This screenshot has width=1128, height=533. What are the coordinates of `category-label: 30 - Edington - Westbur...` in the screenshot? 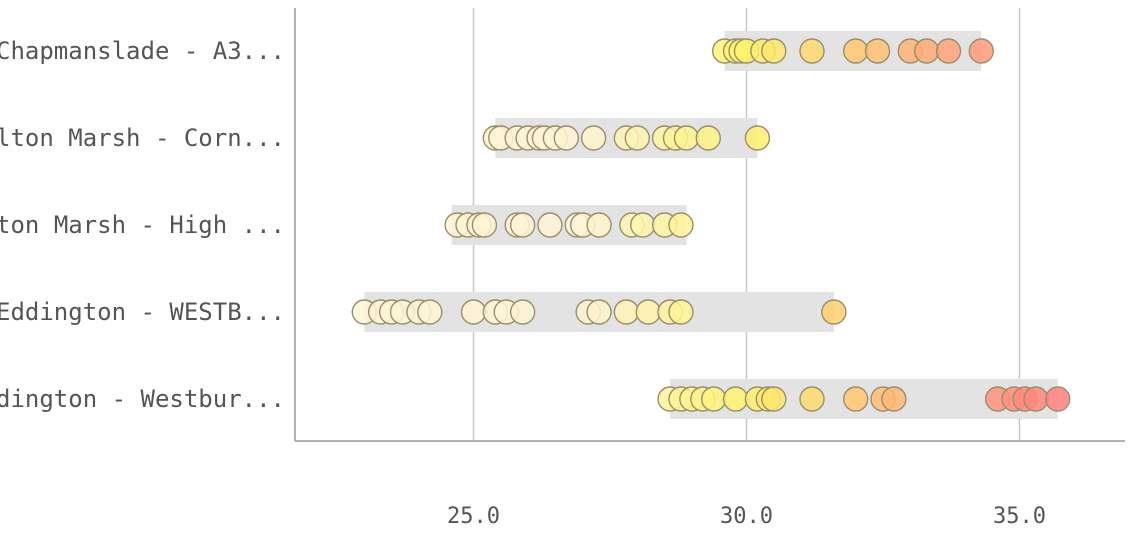 It's located at (142, 399).